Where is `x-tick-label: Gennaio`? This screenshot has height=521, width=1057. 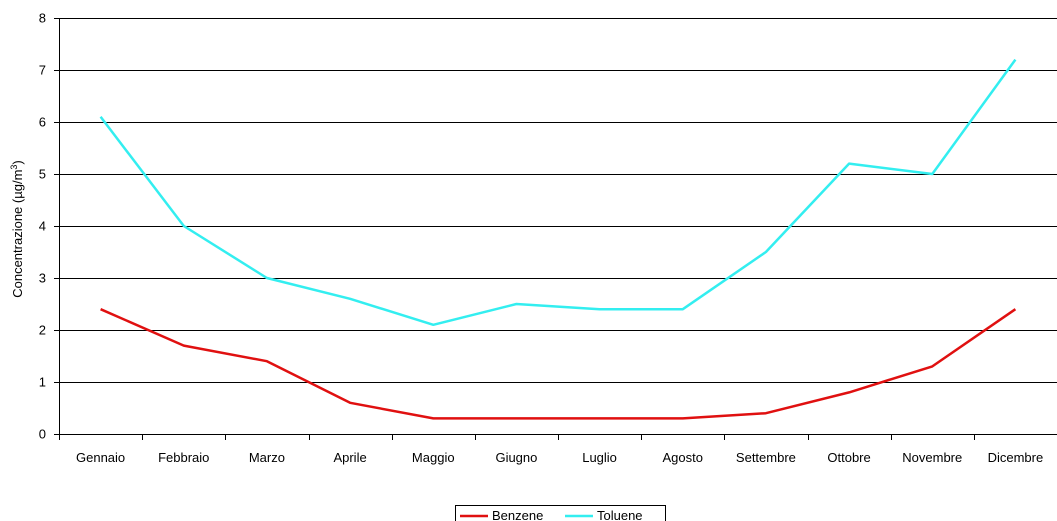 x-tick-label: Gennaio is located at coordinates (100, 457).